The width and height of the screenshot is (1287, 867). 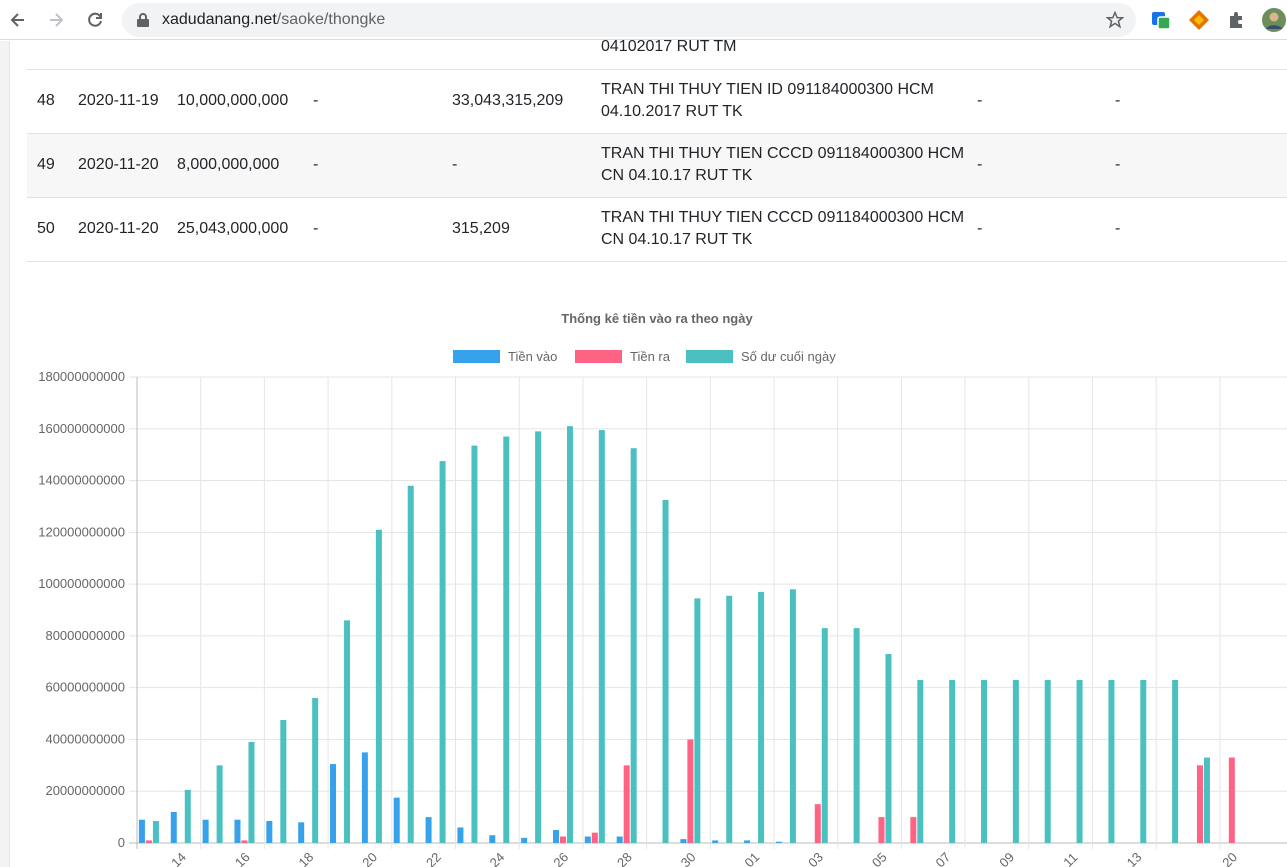 What do you see at coordinates (245, 101) in the screenshot?
I see `amount-in-cell: 10,000,000,000` at bounding box center [245, 101].